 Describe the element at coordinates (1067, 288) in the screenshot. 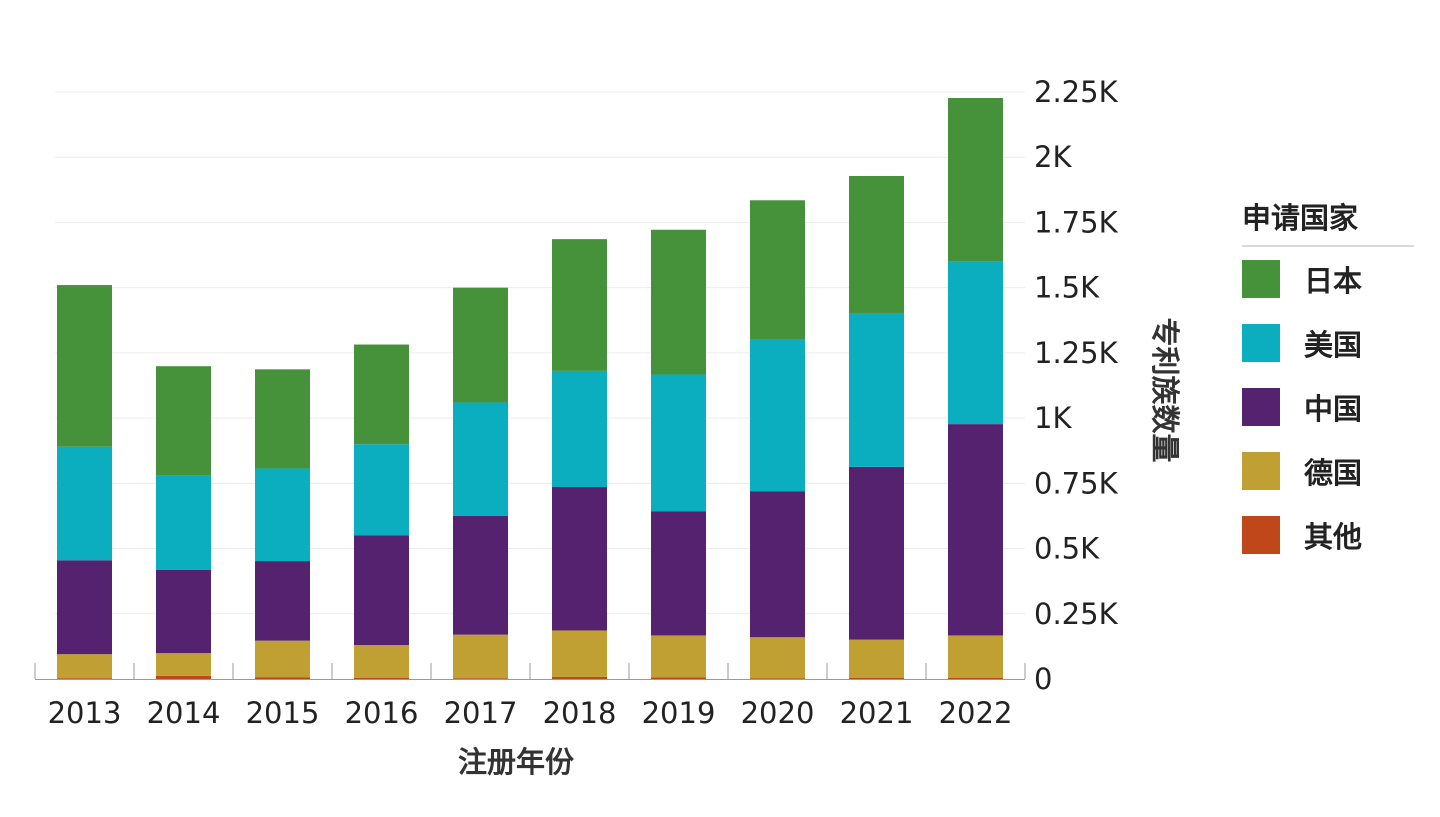

I see `y-tick-label: 1.5K` at that location.